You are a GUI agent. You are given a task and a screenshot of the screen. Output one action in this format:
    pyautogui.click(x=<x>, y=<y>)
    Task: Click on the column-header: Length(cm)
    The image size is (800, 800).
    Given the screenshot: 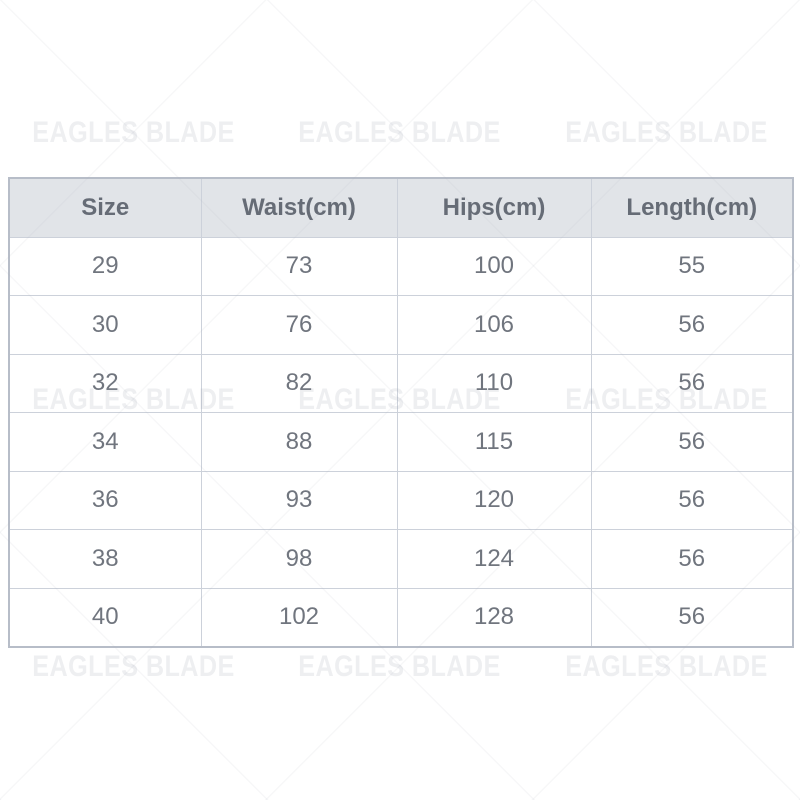 What is the action you would take?
    pyautogui.click(x=692, y=207)
    